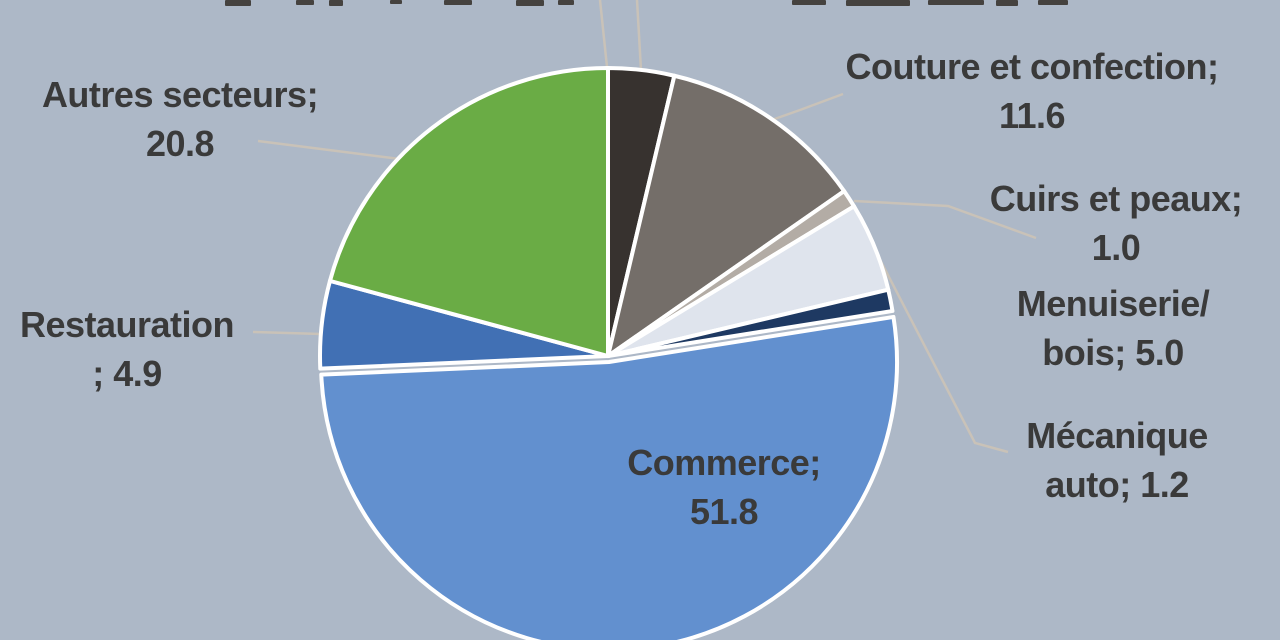 Image resolution: width=1280 pixels, height=640 pixels. What do you see at coordinates (945, 219) in the screenshot?
I see `leader-cuirs` at bounding box center [945, 219].